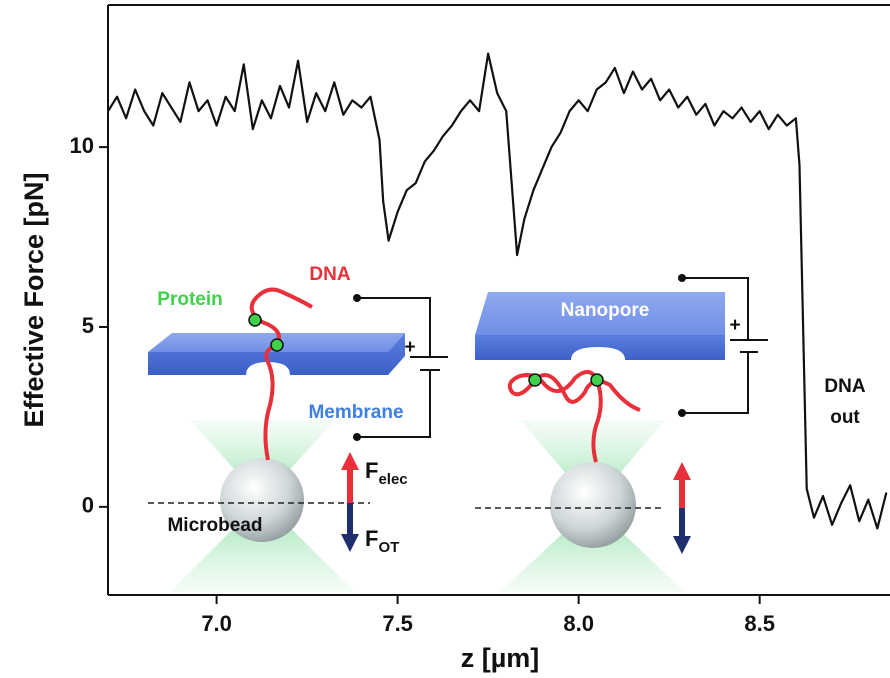 The width and height of the screenshot is (890, 678). I want to click on annotation: out, so click(845, 417).